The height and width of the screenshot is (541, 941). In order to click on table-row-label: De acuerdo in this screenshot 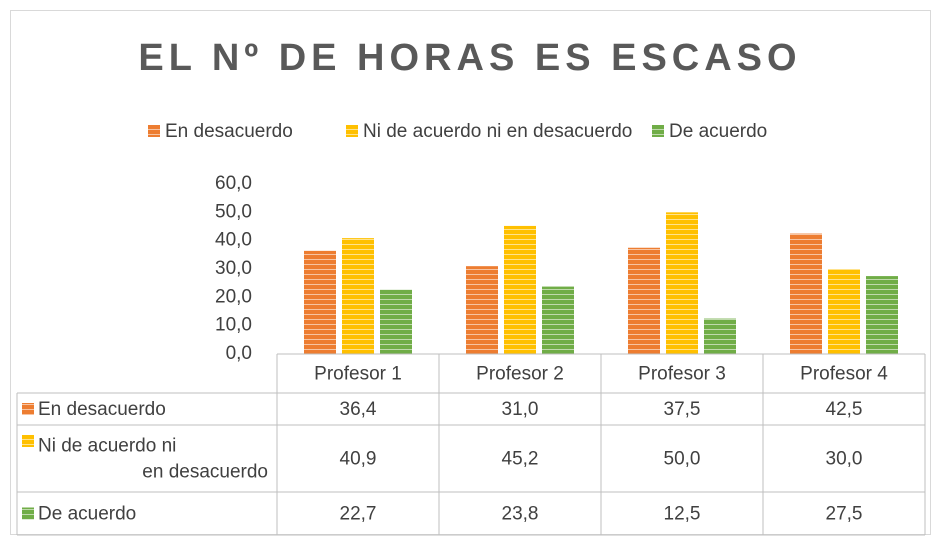, I will do `click(87, 514)`.